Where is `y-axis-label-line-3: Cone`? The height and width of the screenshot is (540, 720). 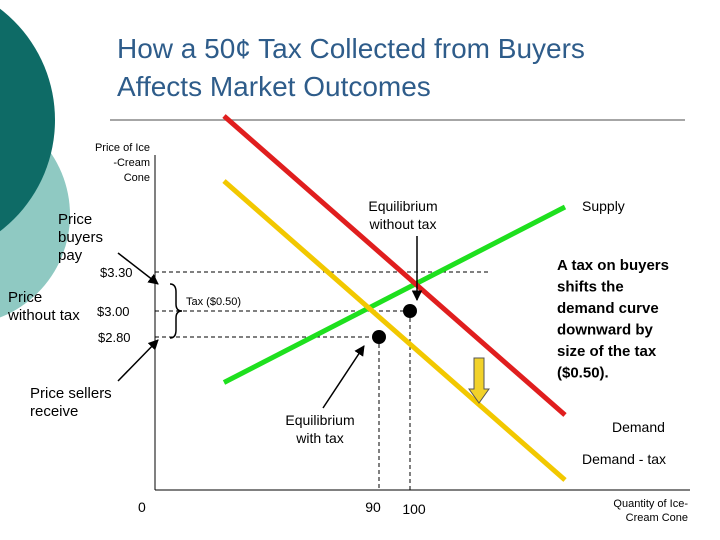 y-axis-label-line-3: Cone is located at coordinates (137, 178).